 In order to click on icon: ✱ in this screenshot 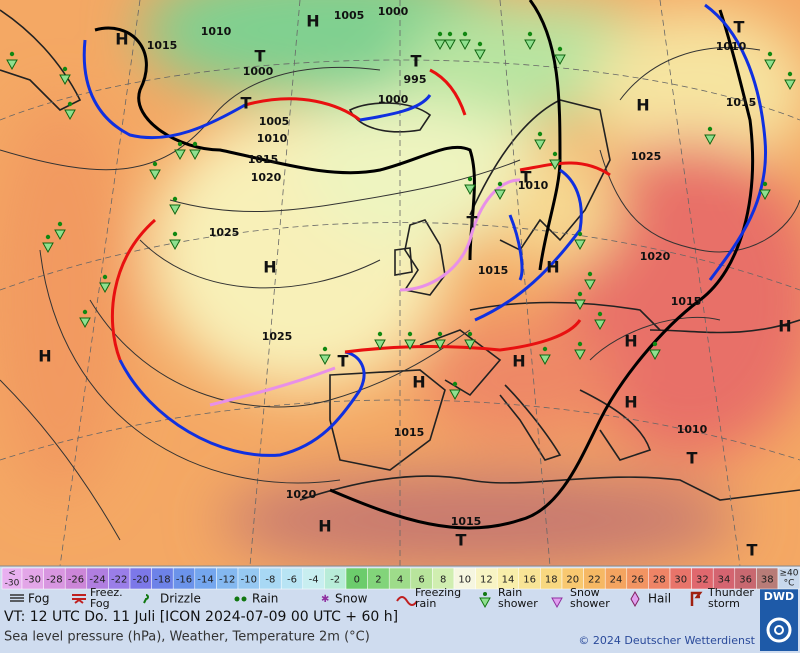, I will do `click(325, 599)`.